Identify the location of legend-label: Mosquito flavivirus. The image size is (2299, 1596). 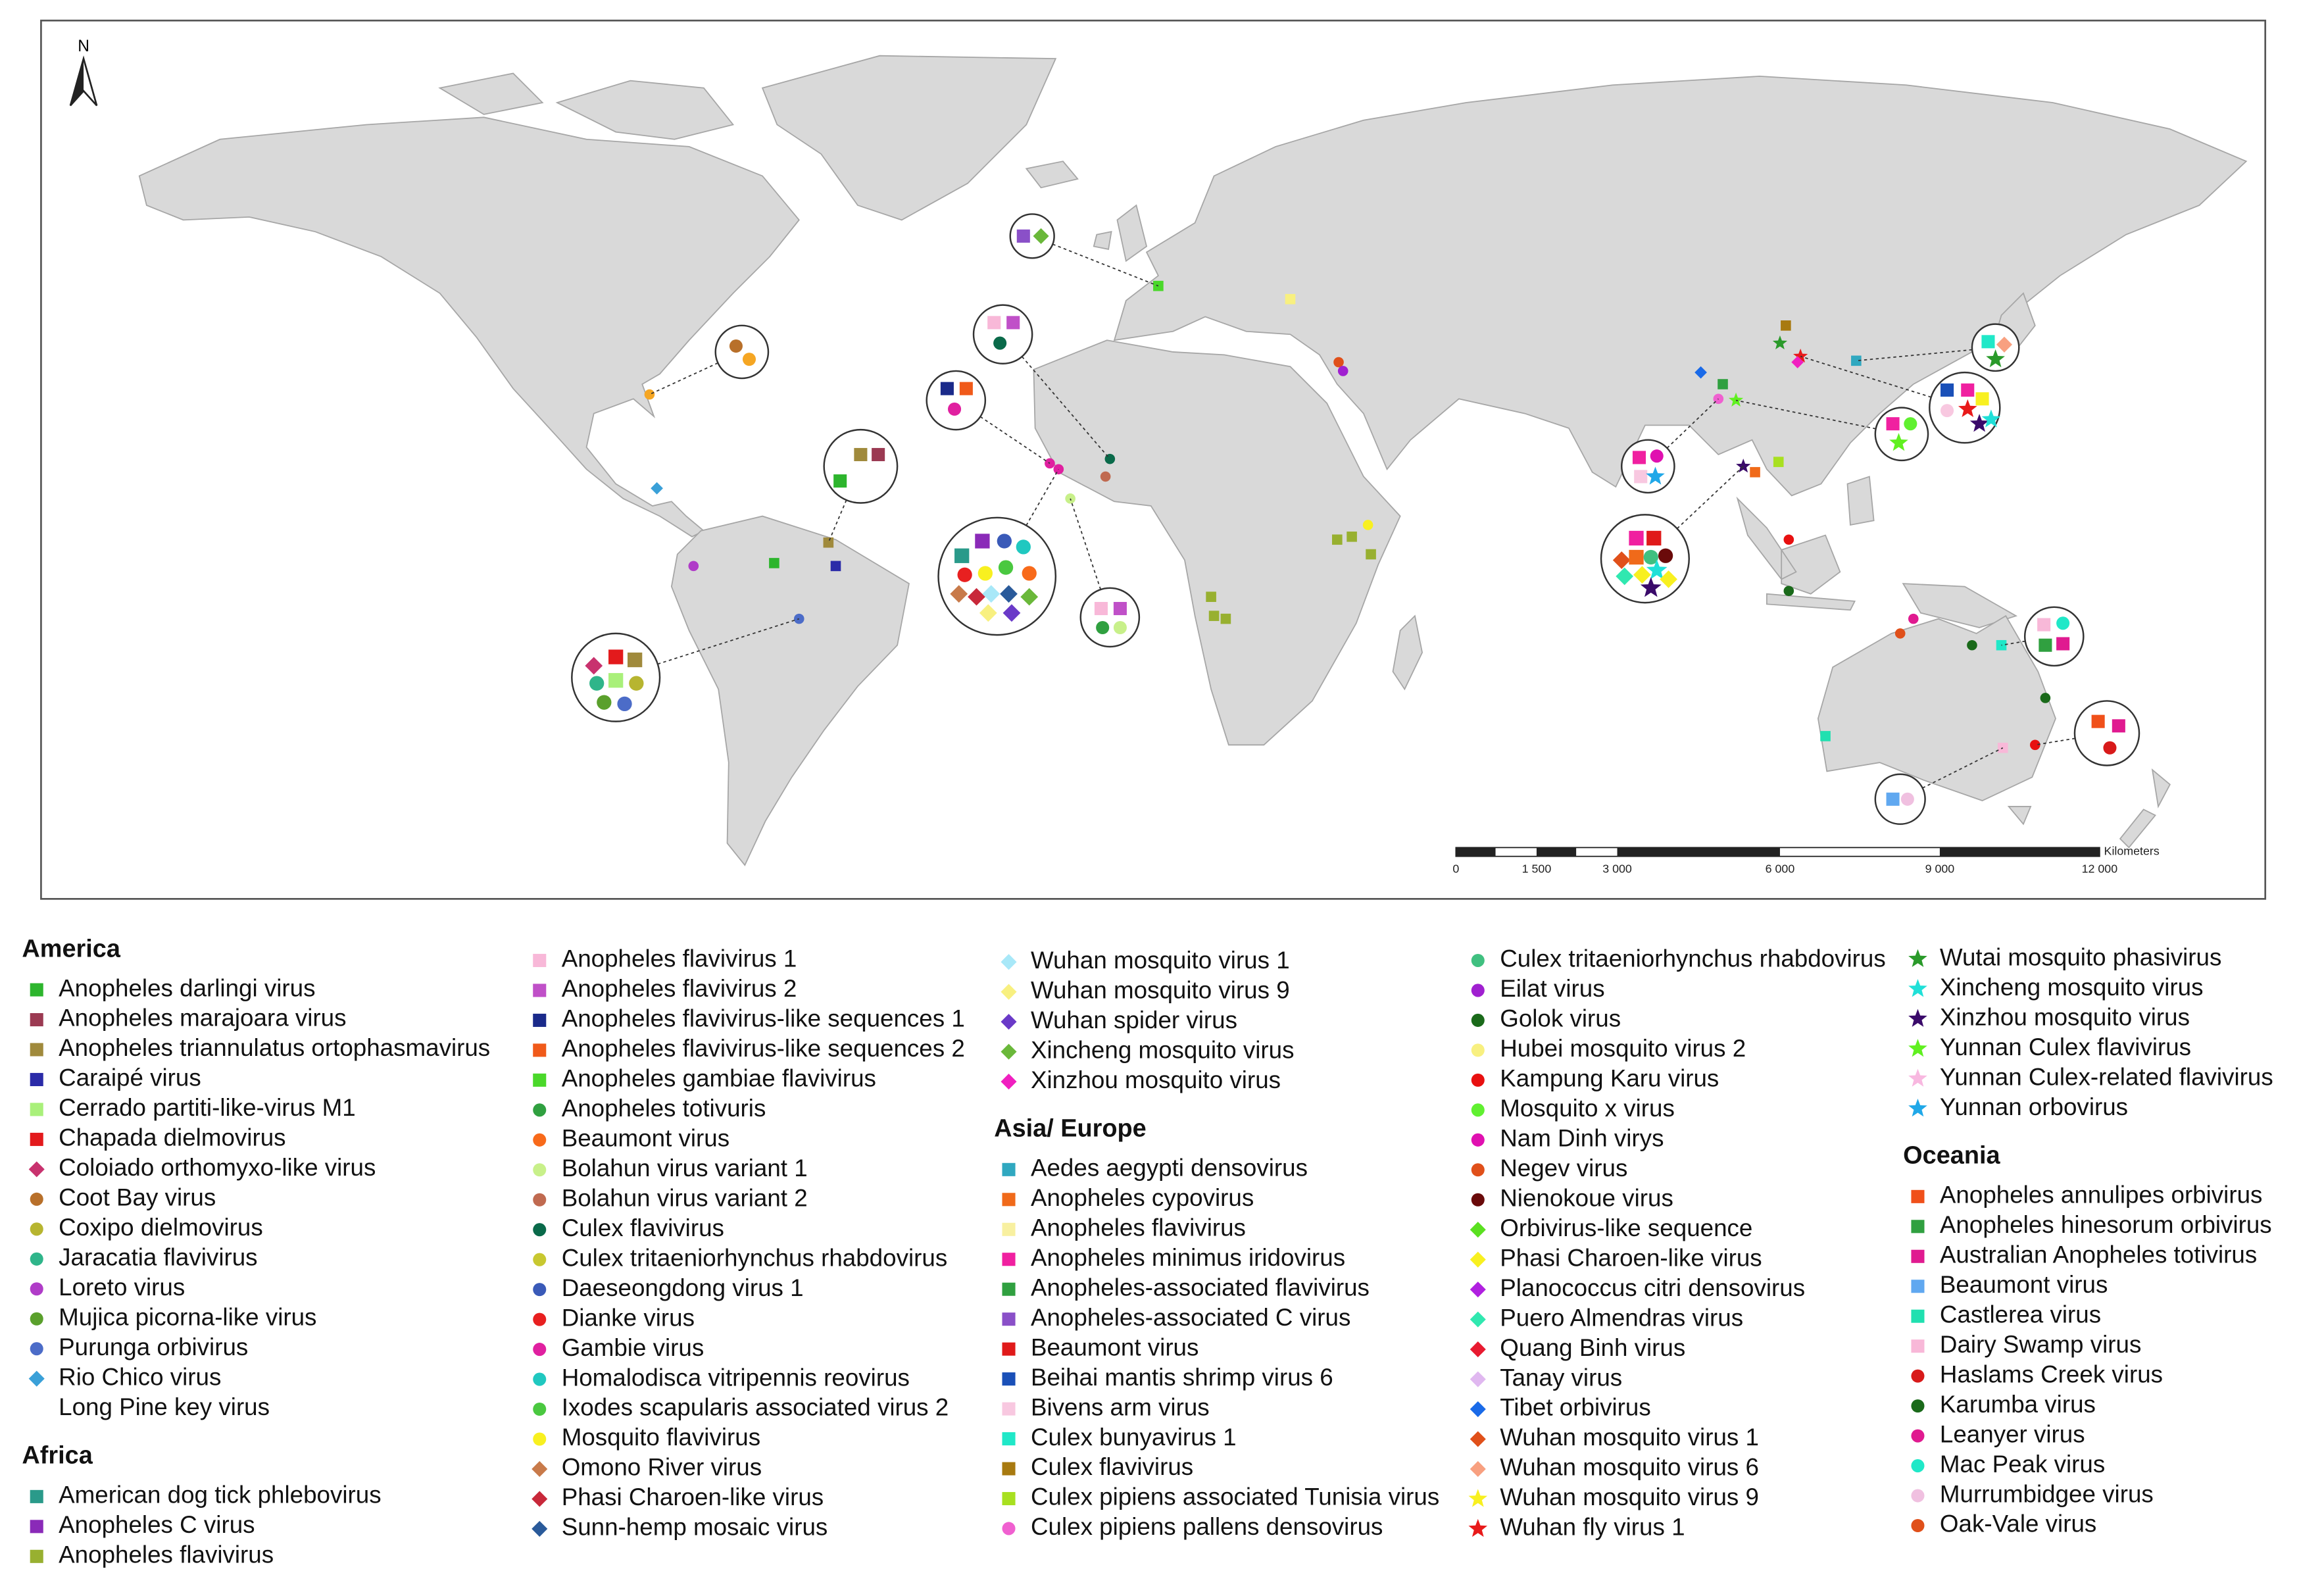
(661, 1437).